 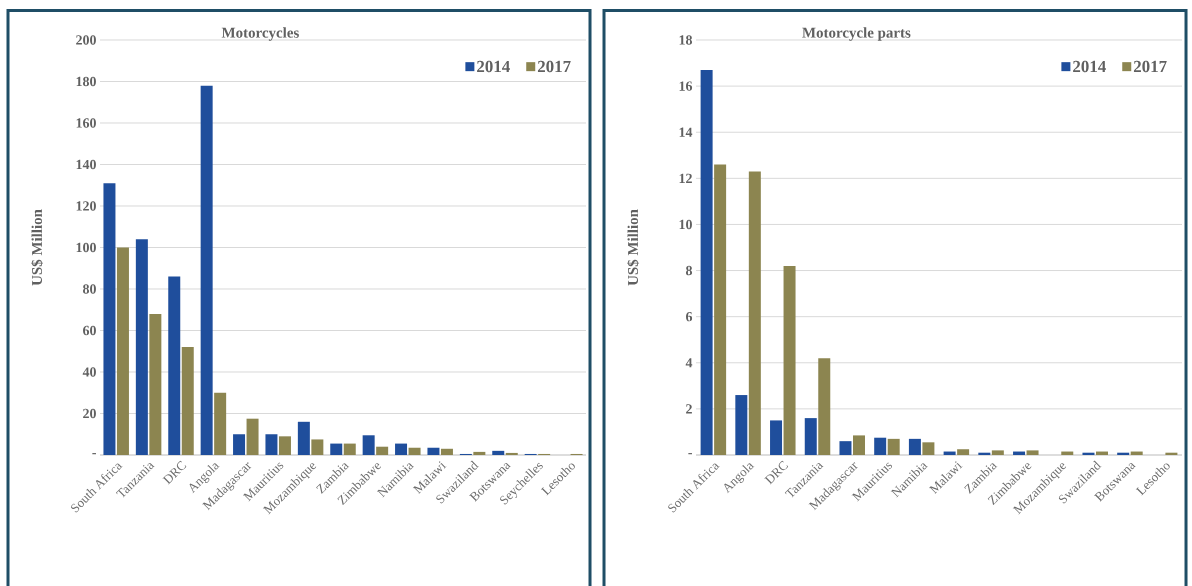 What do you see at coordinates (856, 34) in the screenshot?
I see `chart-title: Motorcycle parts` at bounding box center [856, 34].